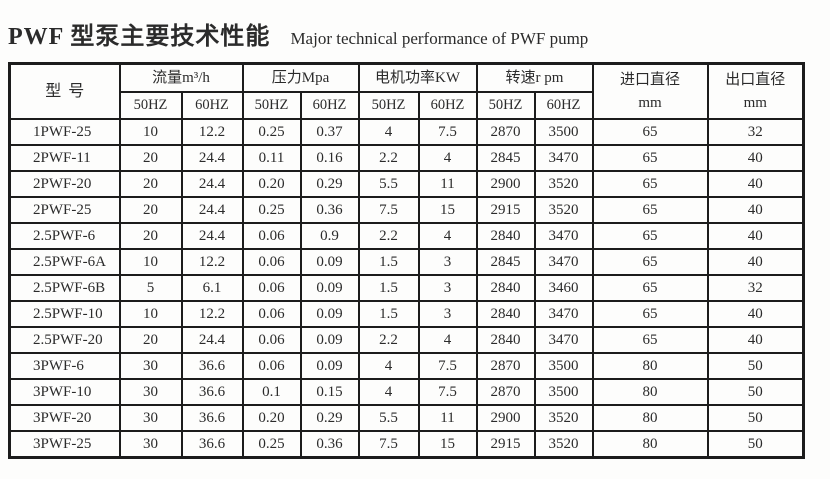 The width and height of the screenshot is (830, 479). Describe the element at coordinates (329, 444) in the screenshot. I see `value-cell: 0.36` at that location.